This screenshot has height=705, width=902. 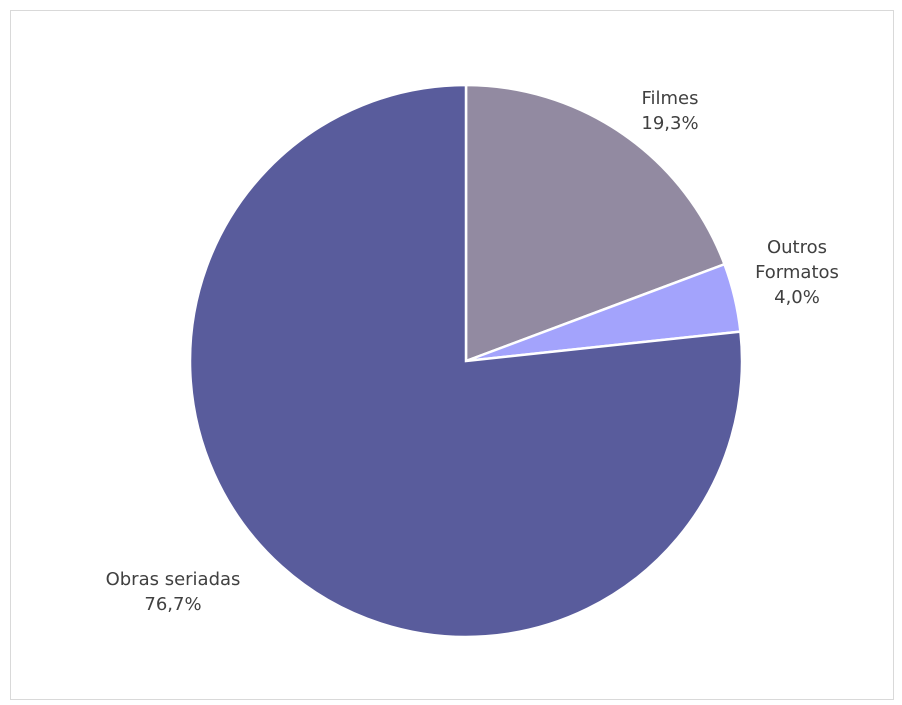 I want to click on data-label-category: Obras seriadas, so click(x=173, y=579).